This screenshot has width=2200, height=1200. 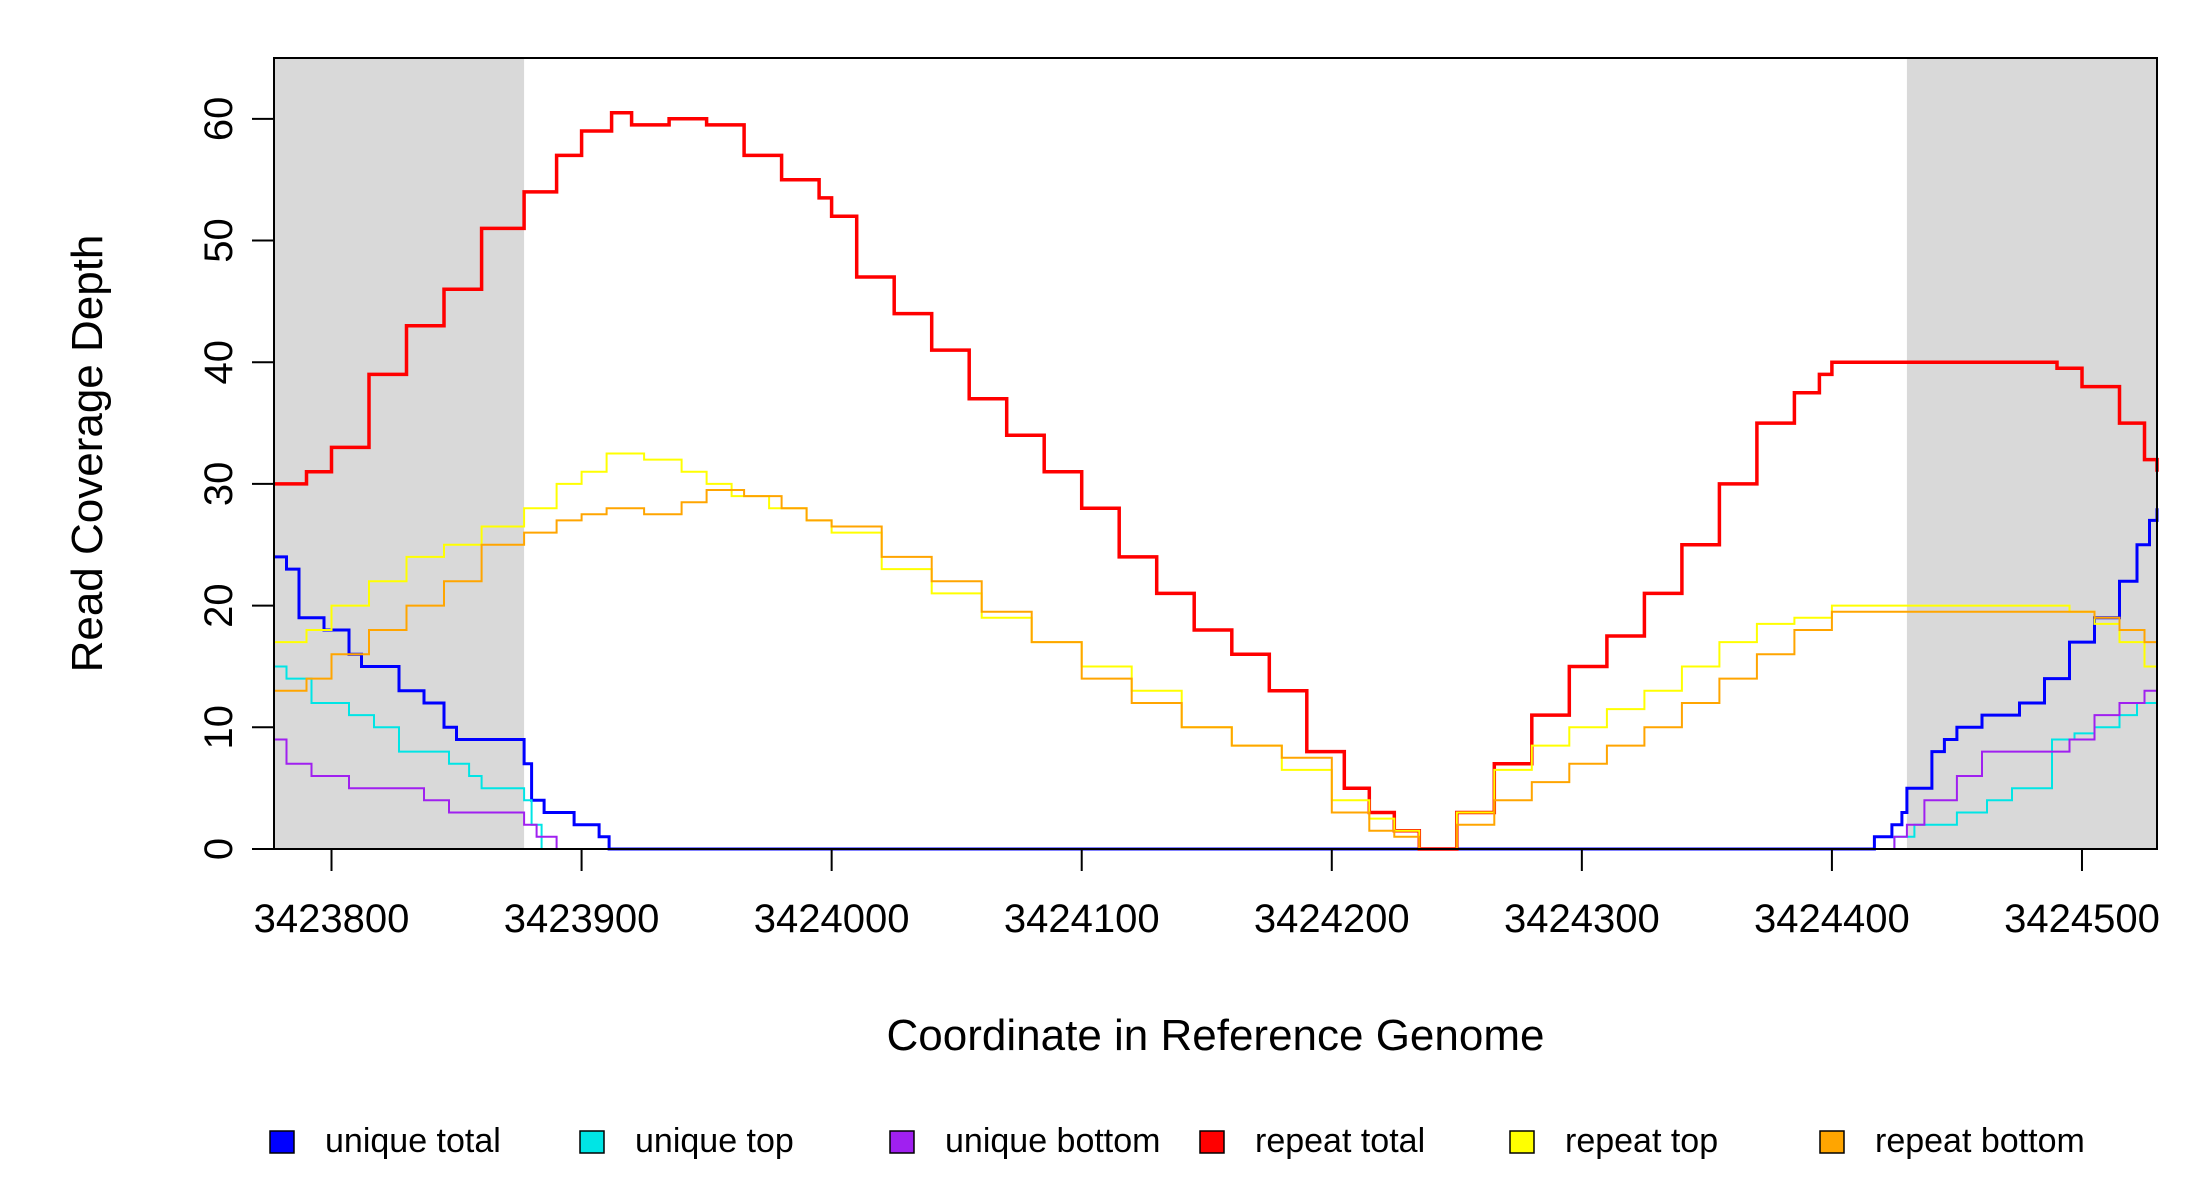 What do you see at coordinates (1216, 1035) in the screenshot?
I see `x-axis-title: Coordinate in Reference Genome` at bounding box center [1216, 1035].